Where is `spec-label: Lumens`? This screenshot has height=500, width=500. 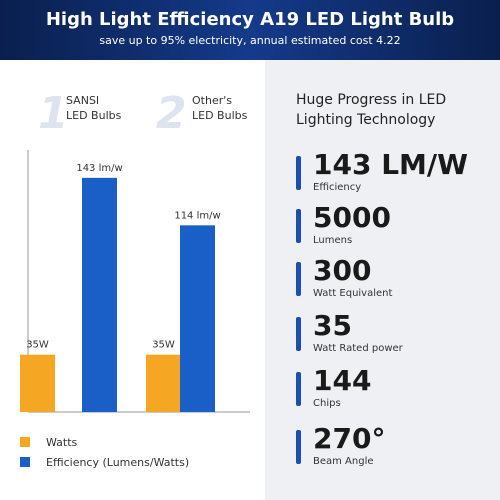 spec-label: Lumens is located at coordinates (333, 240).